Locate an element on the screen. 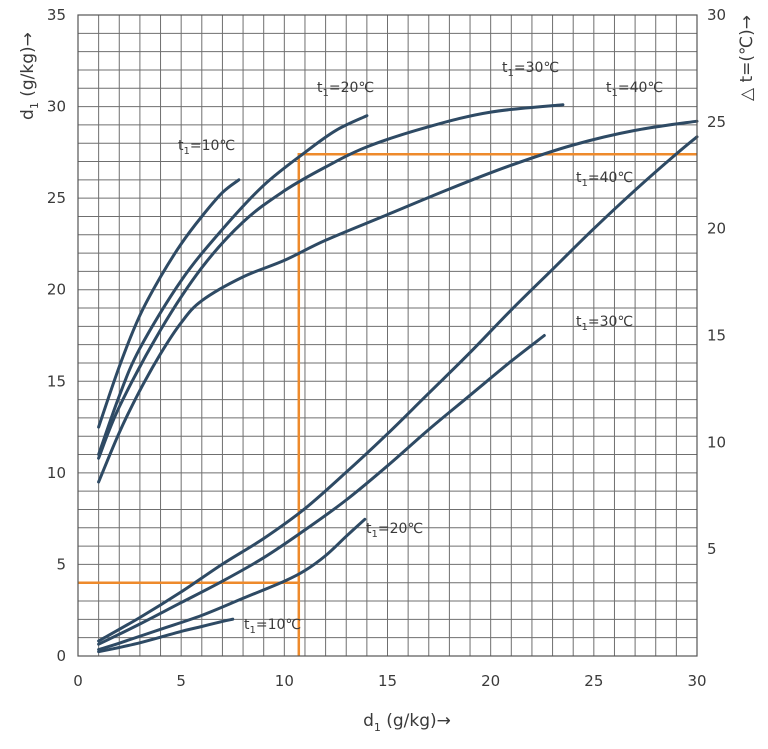 The width and height of the screenshot is (768, 749). x-tick-label: 10 is located at coordinates (284, 681).